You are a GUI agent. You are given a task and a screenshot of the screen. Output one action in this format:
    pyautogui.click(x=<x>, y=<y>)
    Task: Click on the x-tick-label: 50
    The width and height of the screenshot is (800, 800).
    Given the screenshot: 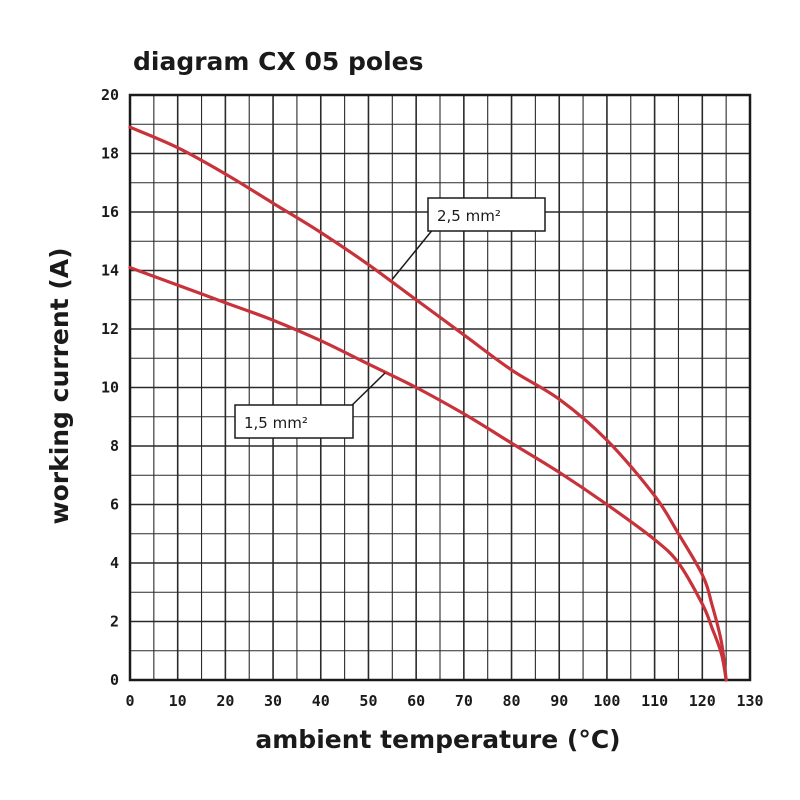 What is the action you would take?
    pyautogui.click(x=368, y=701)
    